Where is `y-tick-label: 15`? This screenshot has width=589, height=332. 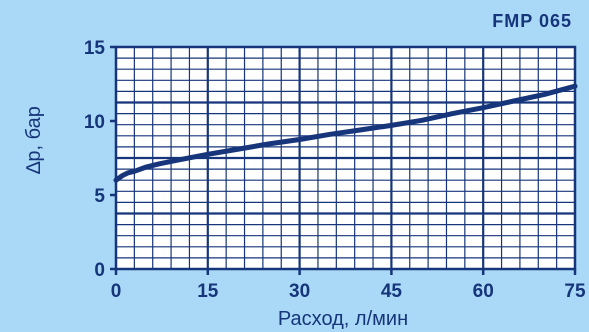 y-tick-label: 15 is located at coordinates (95, 48).